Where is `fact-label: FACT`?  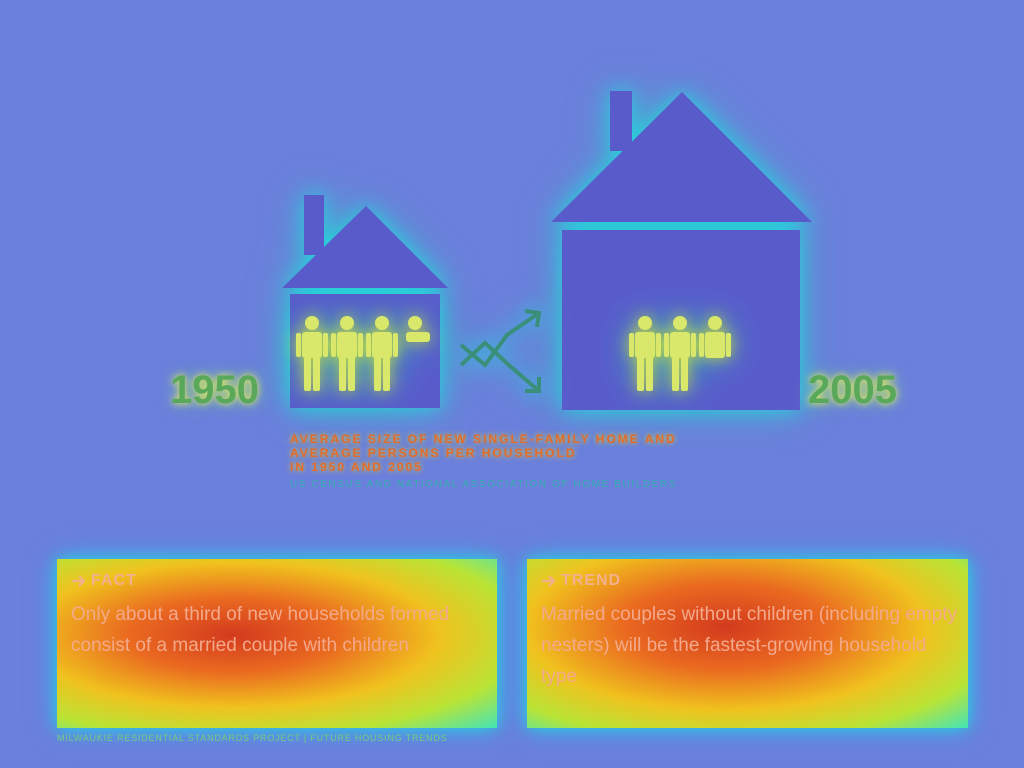
fact-label: FACT is located at coordinates (114, 580).